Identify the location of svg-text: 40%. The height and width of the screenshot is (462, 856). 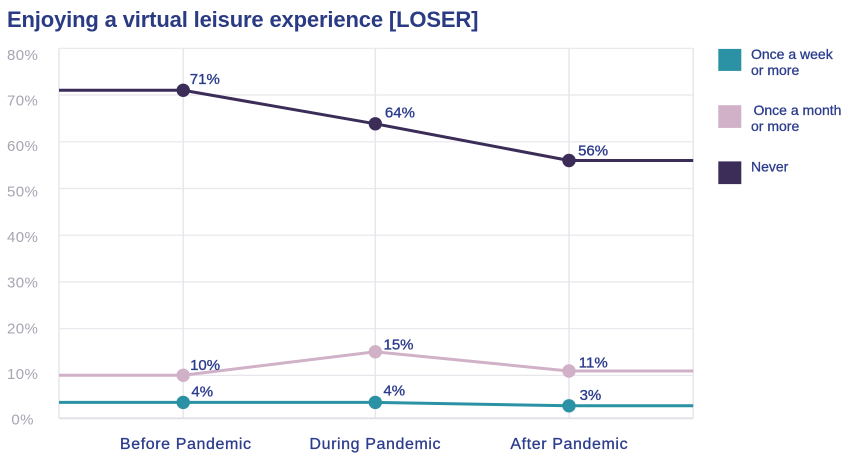
(22, 237).